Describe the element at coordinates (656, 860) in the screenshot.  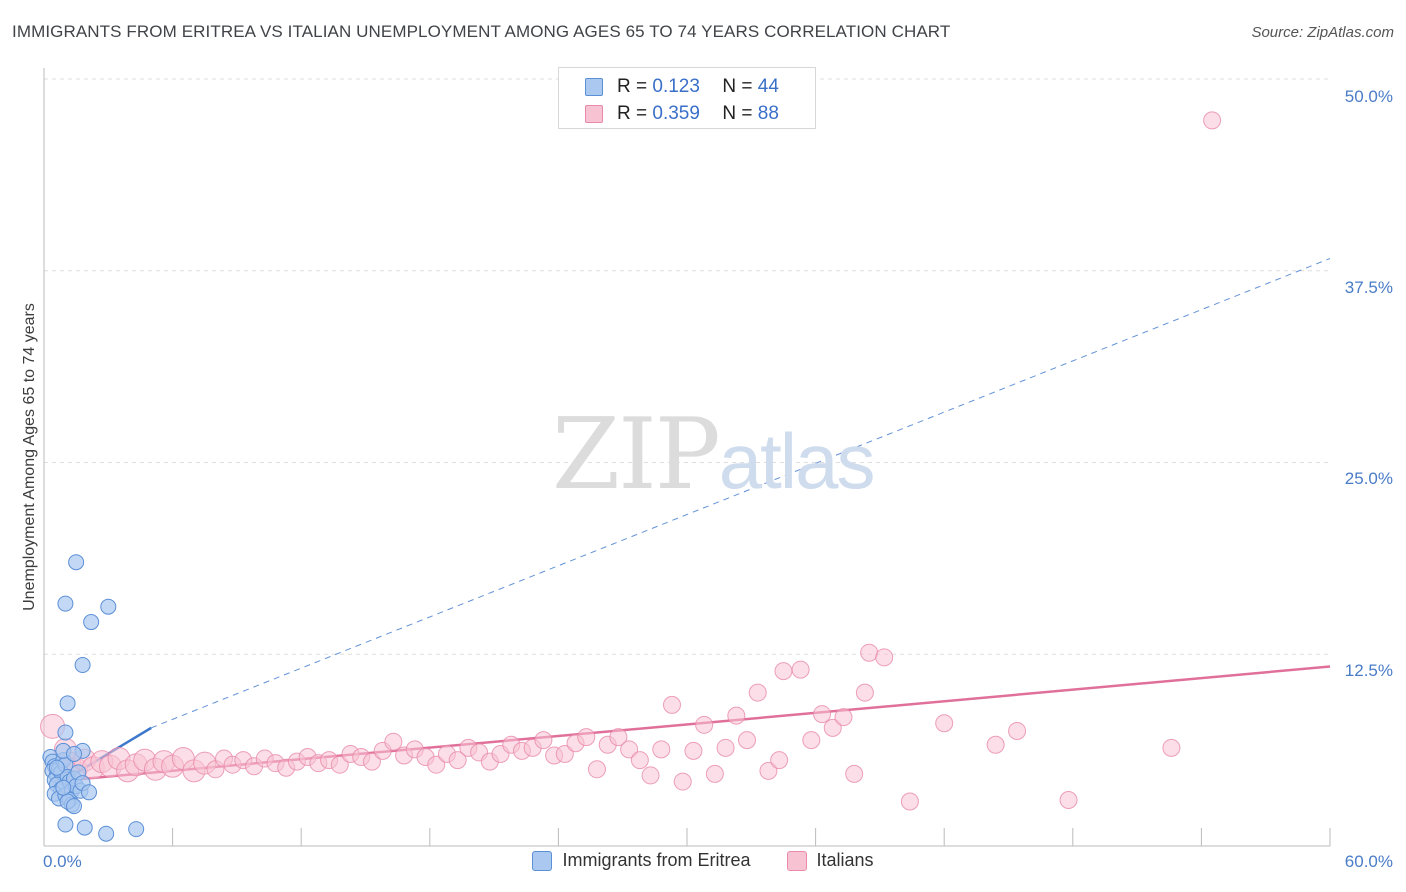
I see `series-label-eritrea: Immigrants from Eritrea` at that location.